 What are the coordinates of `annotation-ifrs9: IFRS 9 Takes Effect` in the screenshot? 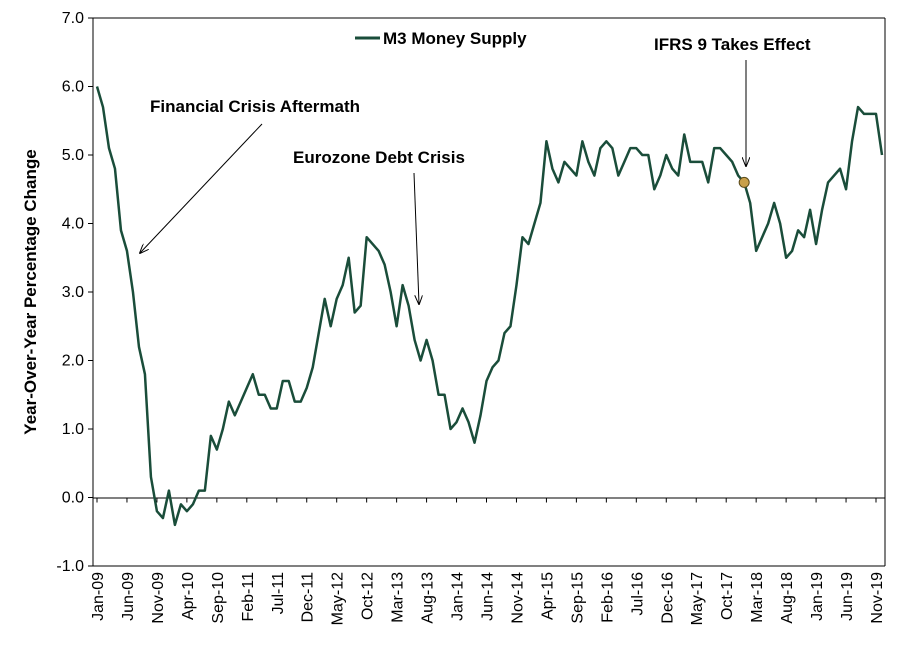 It's located at (732, 44).